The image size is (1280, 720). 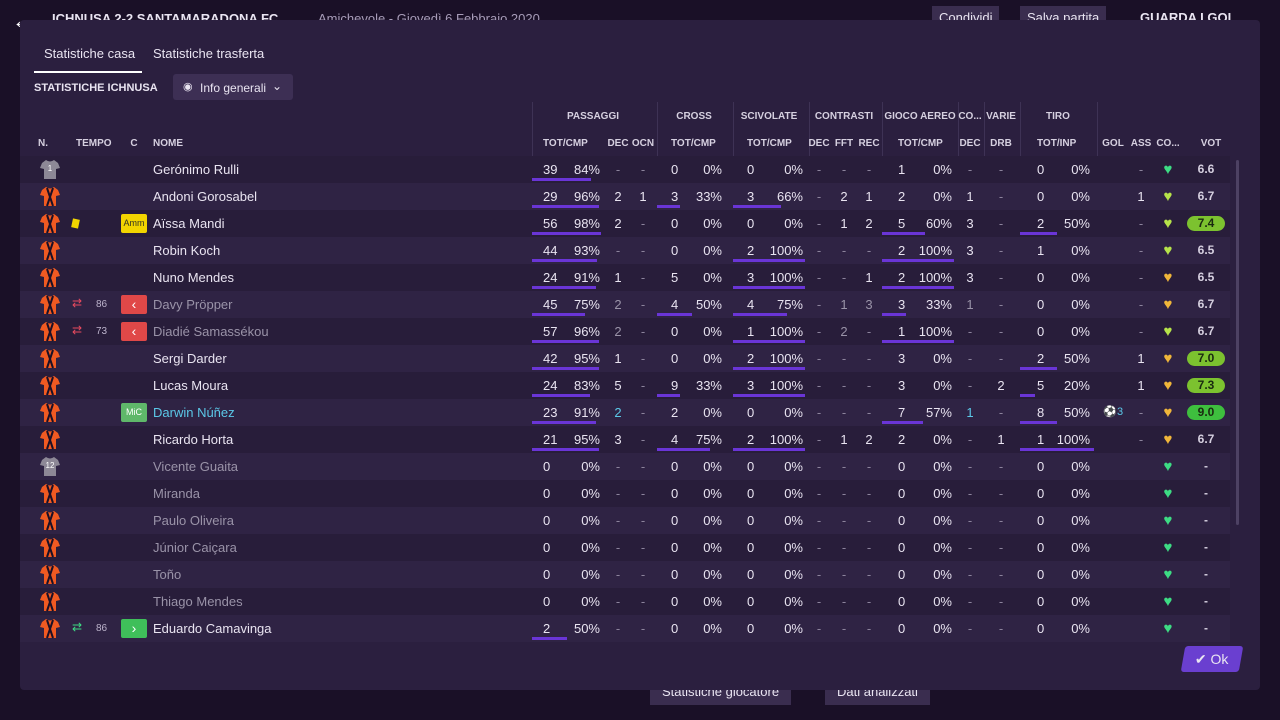 I want to click on assists: 1, so click(x=1141, y=358).